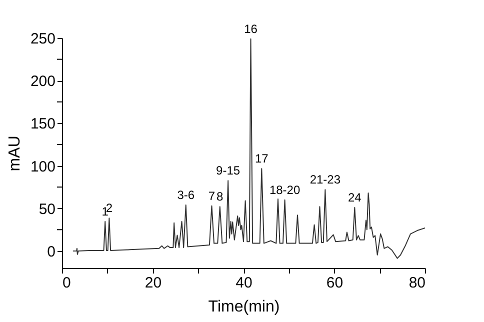 This screenshot has height=322, width=484. I want to click on y-tick-label: 0, so click(51, 251).